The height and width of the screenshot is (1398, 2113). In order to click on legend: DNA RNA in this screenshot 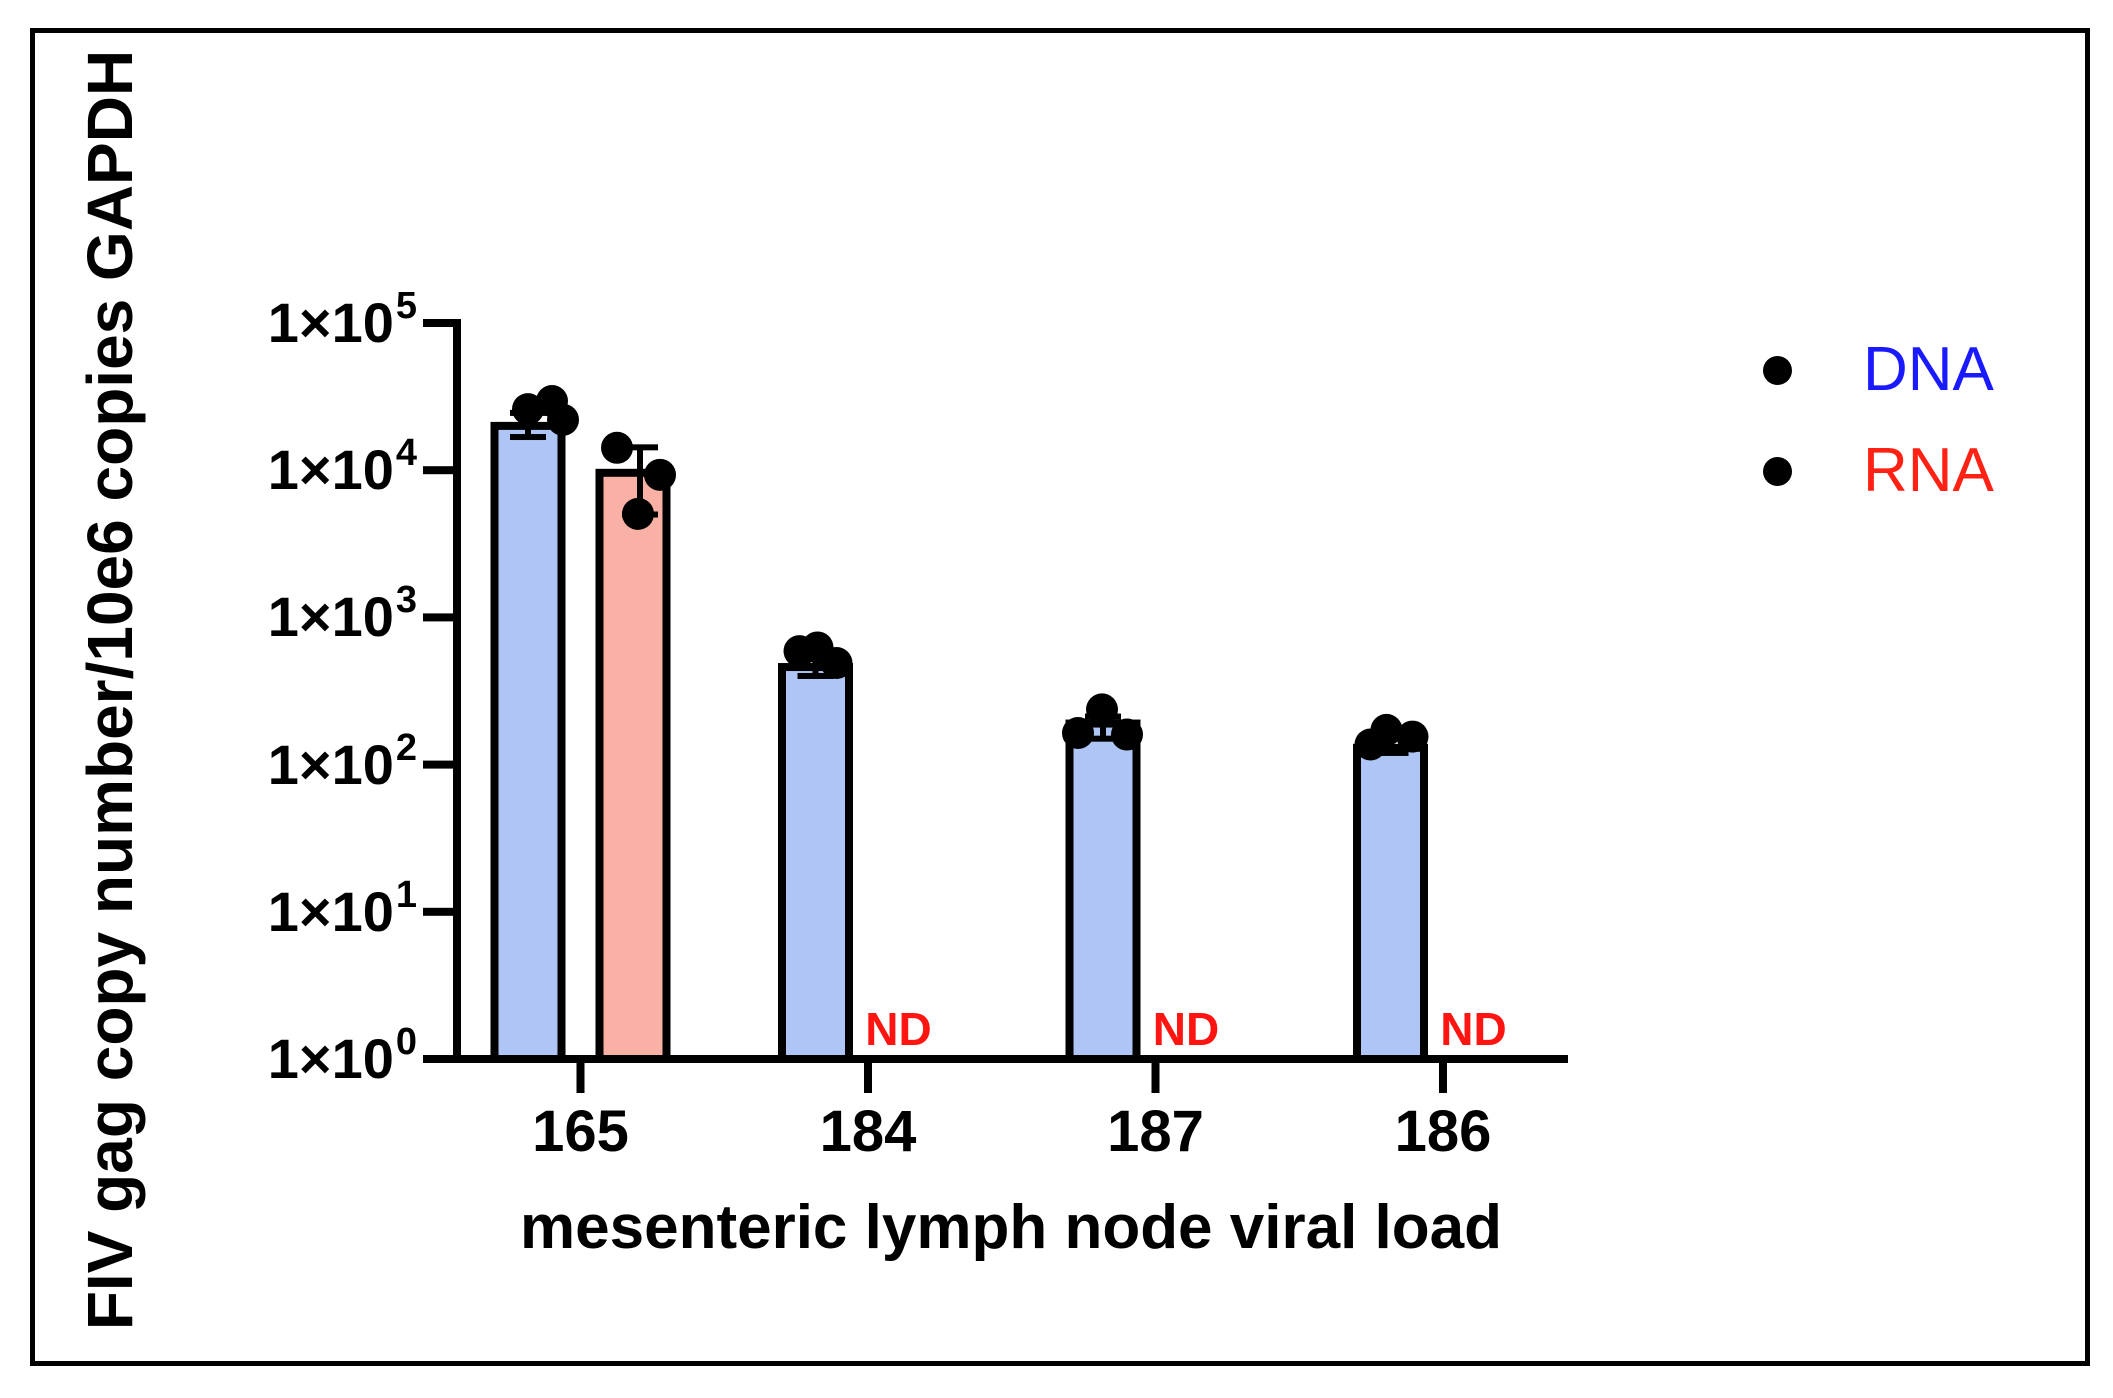, I will do `click(1878, 420)`.